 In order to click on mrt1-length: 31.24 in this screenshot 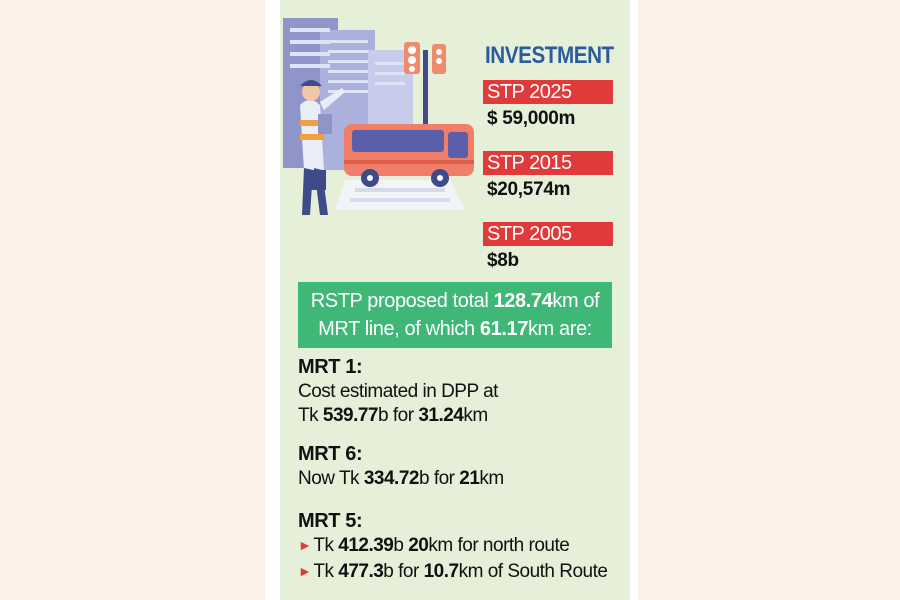, I will do `click(441, 415)`.